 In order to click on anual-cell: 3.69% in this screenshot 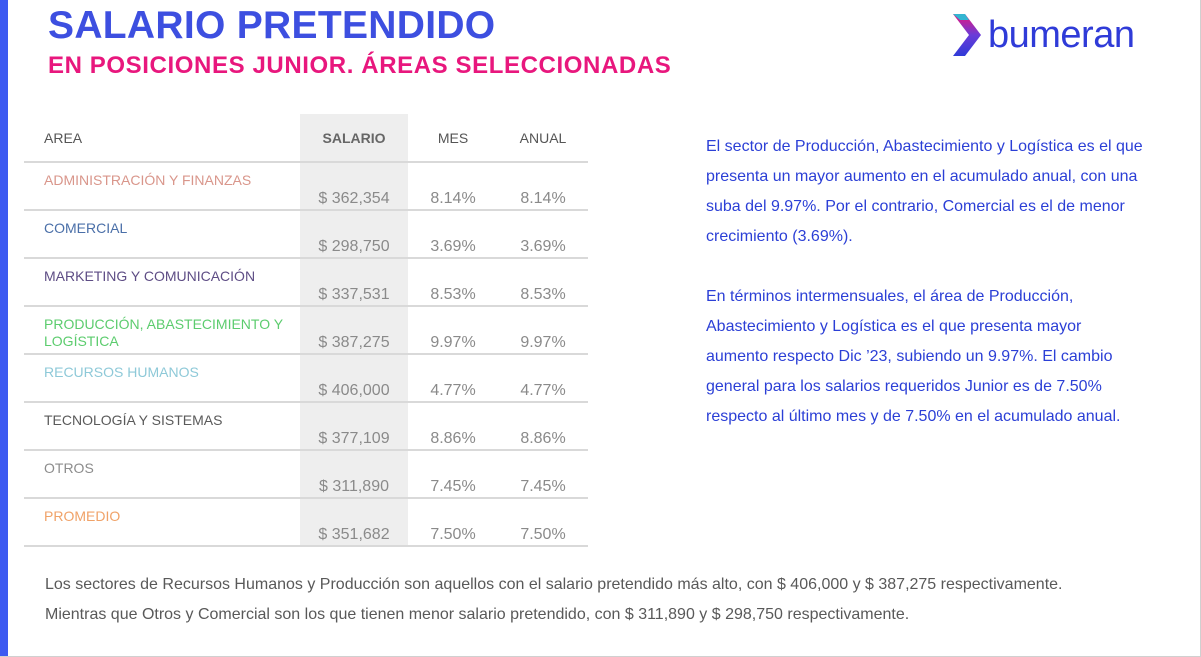, I will do `click(543, 234)`.